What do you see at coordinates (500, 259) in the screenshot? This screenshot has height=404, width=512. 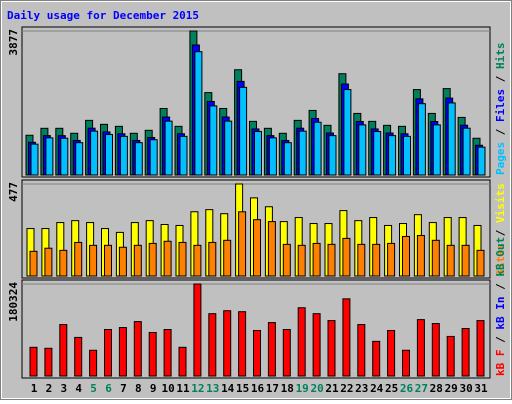 I see `legend-entry: Sites` at bounding box center [500, 259].